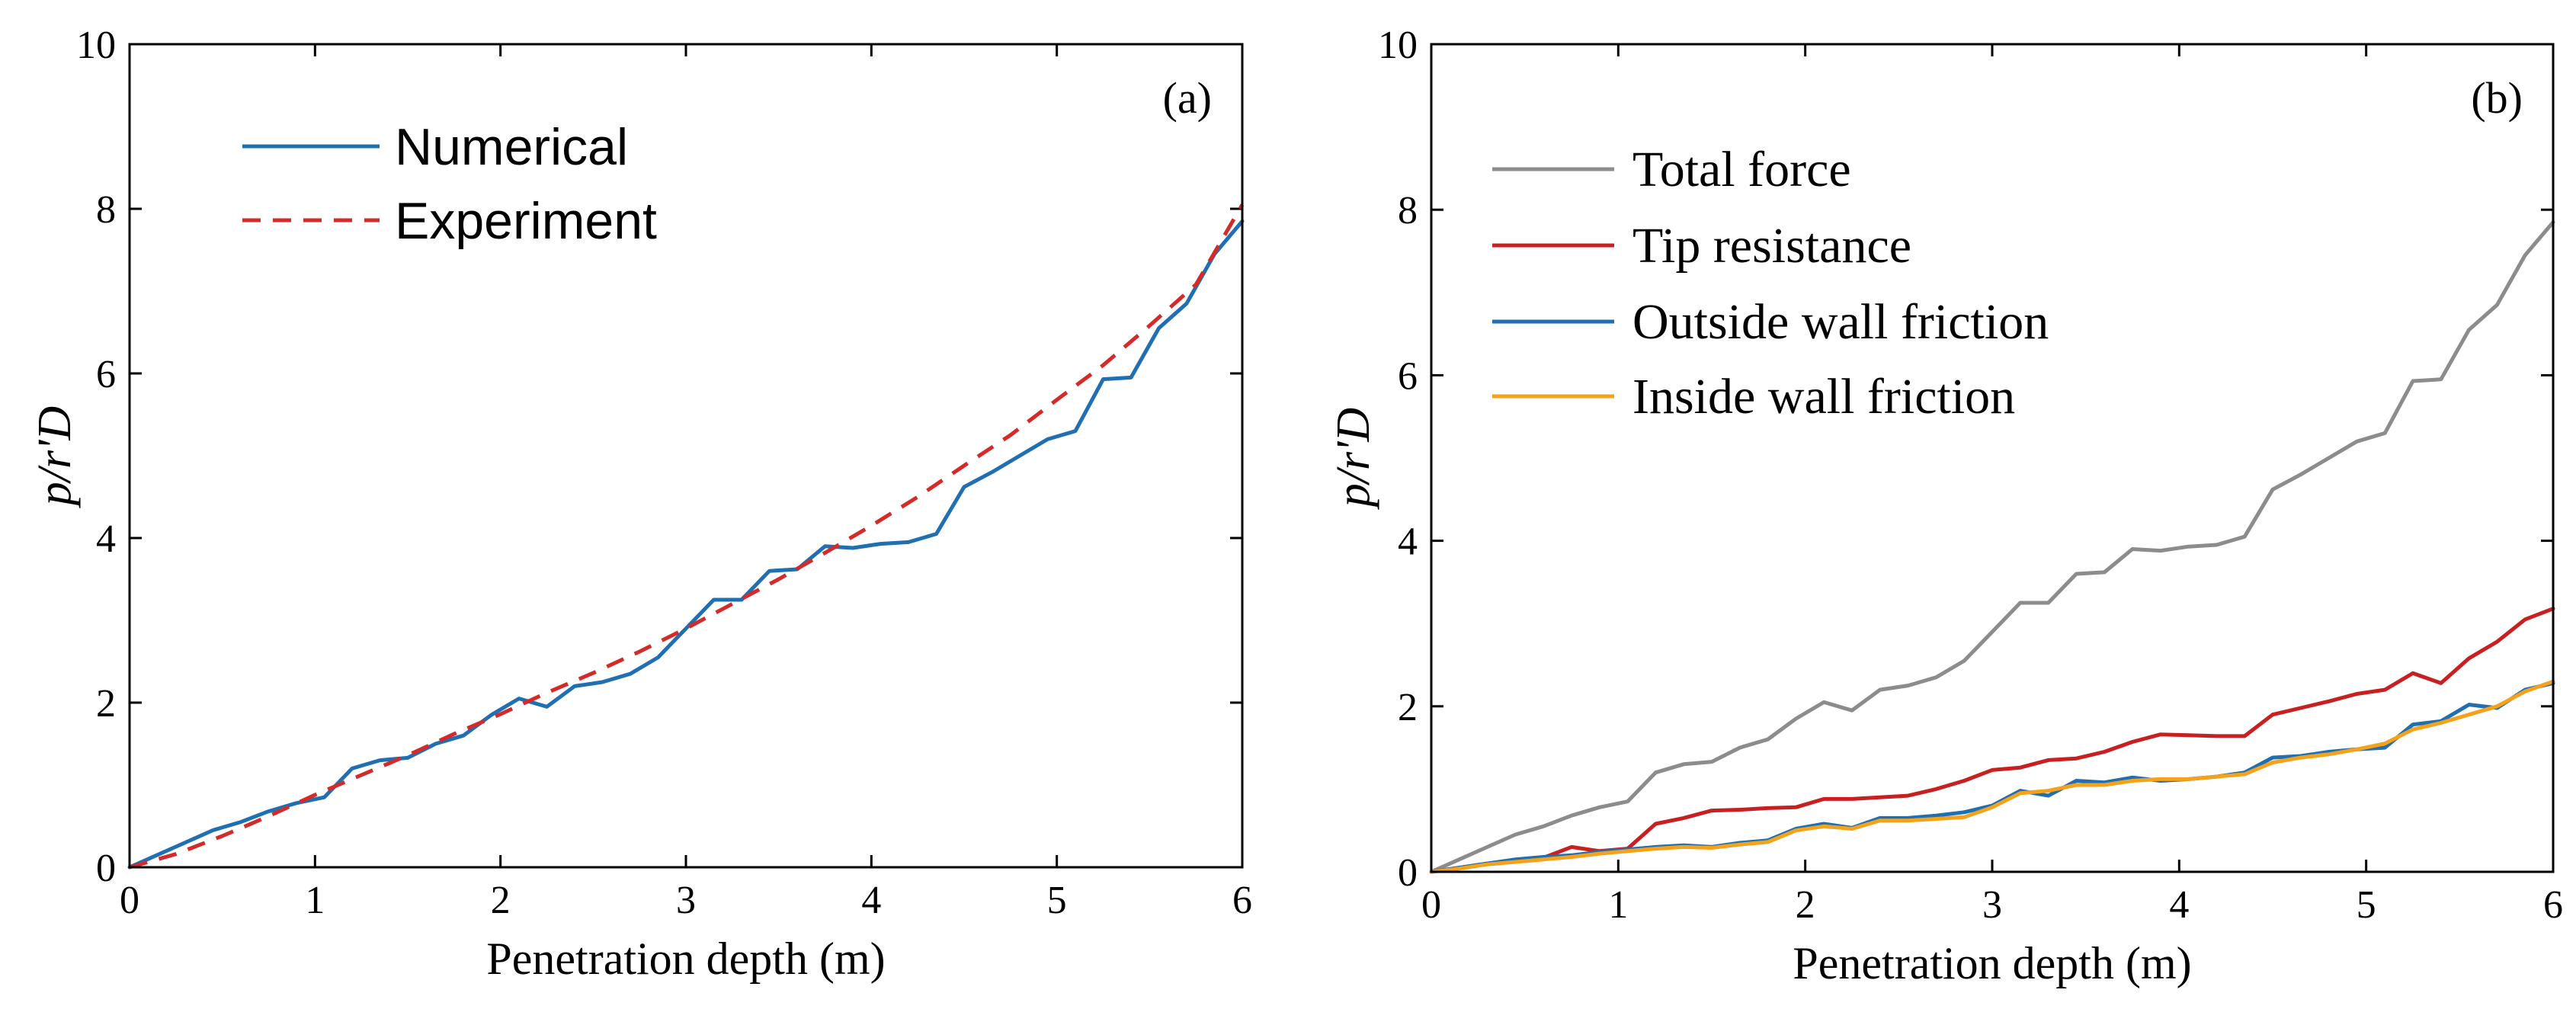 The height and width of the screenshot is (1009, 2576). I want to click on legend: Numerical Experiment, so click(449, 184).